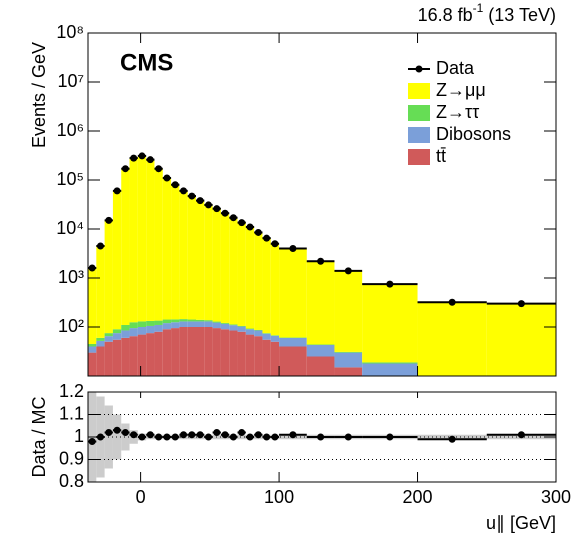 This screenshot has width=580, height=556. Describe the element at coordinates (279, 497) in the screenshot. I see `x-tick-label: 100` at that location.